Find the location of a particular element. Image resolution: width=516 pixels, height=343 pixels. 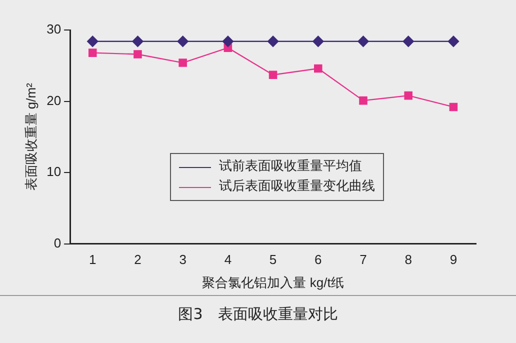

x-tick-label: 1 is located at coordinates (92, 260).